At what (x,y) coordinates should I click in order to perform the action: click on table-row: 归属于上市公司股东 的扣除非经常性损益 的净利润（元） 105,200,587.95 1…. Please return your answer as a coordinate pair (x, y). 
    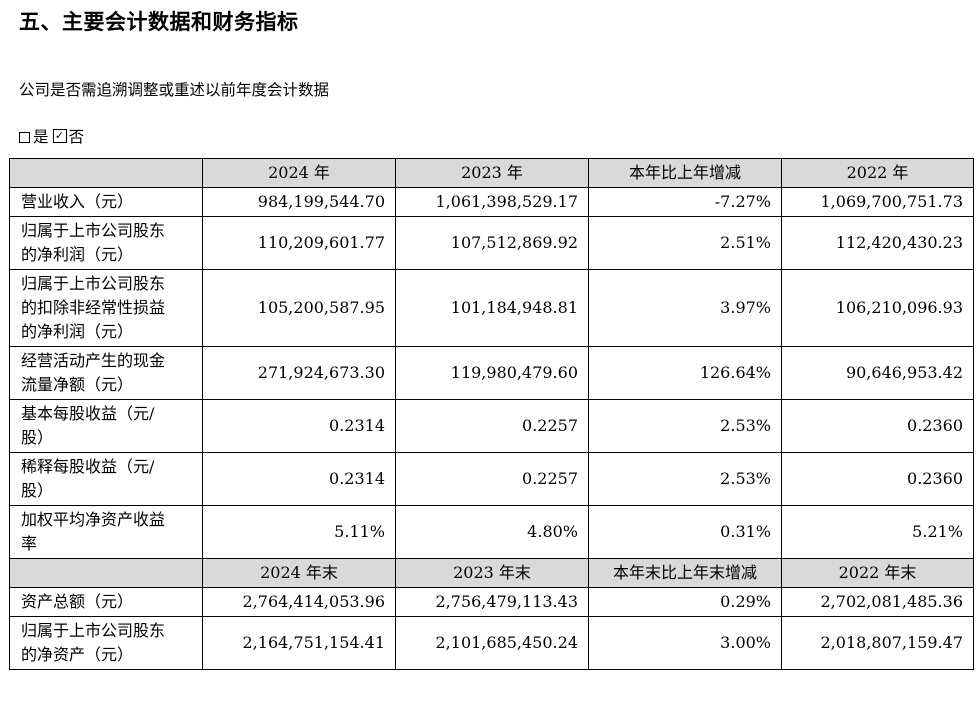
    Looking at the image, I should click on (491, 308).